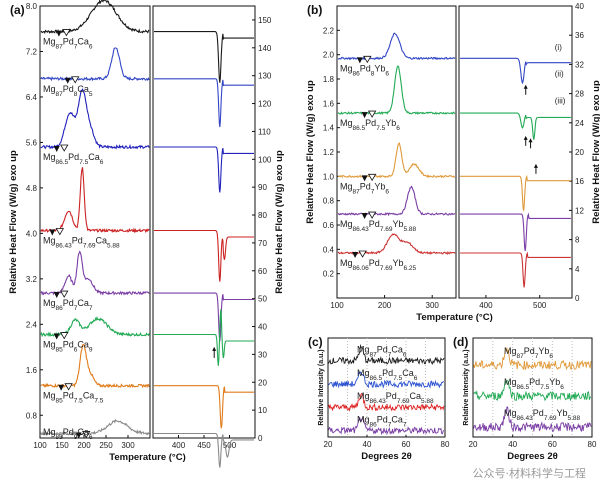  Describe the element at coordinates (264, 131) in the screenshot. I see `ytick-right-label: 110` at that location.